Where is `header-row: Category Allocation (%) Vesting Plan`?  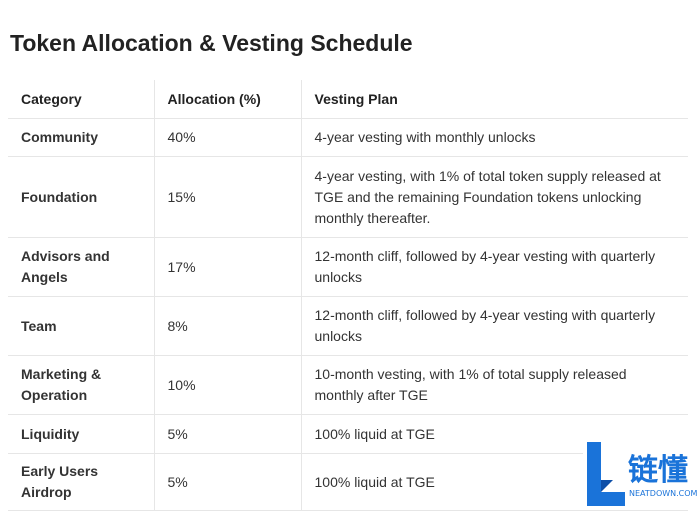
header-row: Category Allocation (%) Vesting Plan is located at coordinates (348, 99).